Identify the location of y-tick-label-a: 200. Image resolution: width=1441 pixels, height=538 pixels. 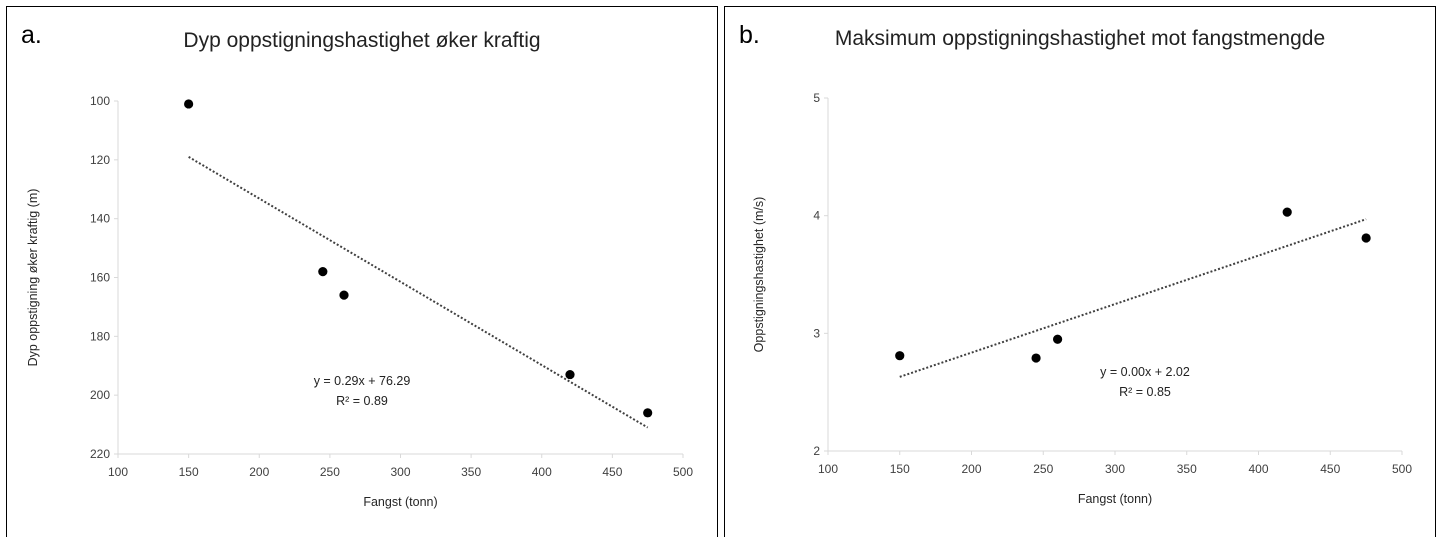
(100, 395).